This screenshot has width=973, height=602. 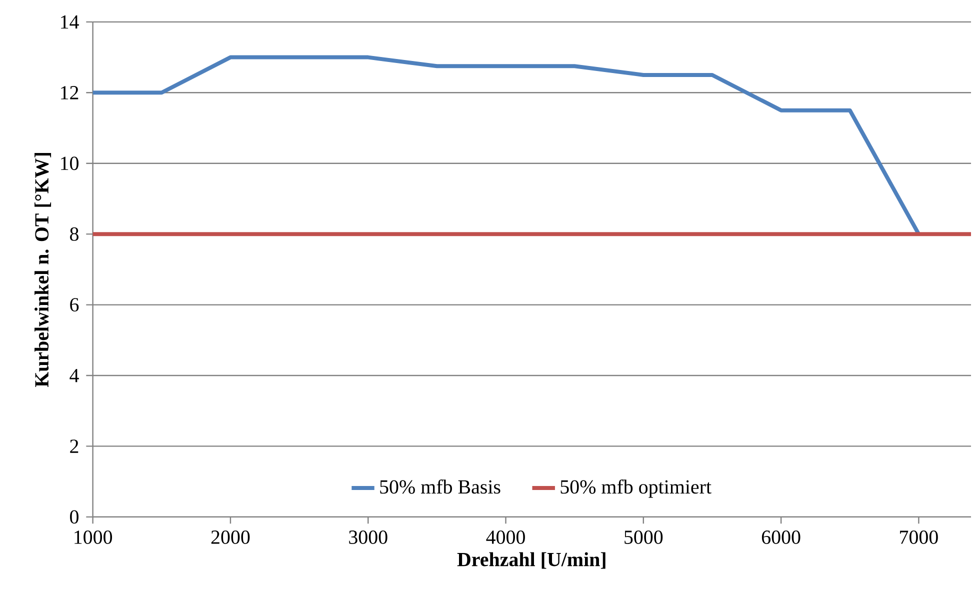 What do you see at coordinates (636, 489) in the screenshot?
I see `legend-label: 50% mfb optimiert` at bounding box center [636, 489].